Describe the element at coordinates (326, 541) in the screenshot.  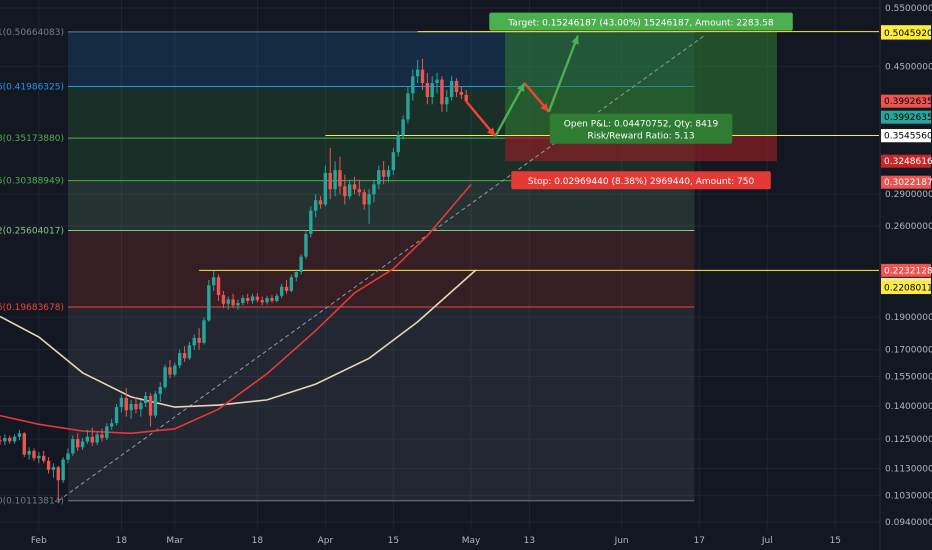
I see `x-axis-tick-label: Apr` at that location.